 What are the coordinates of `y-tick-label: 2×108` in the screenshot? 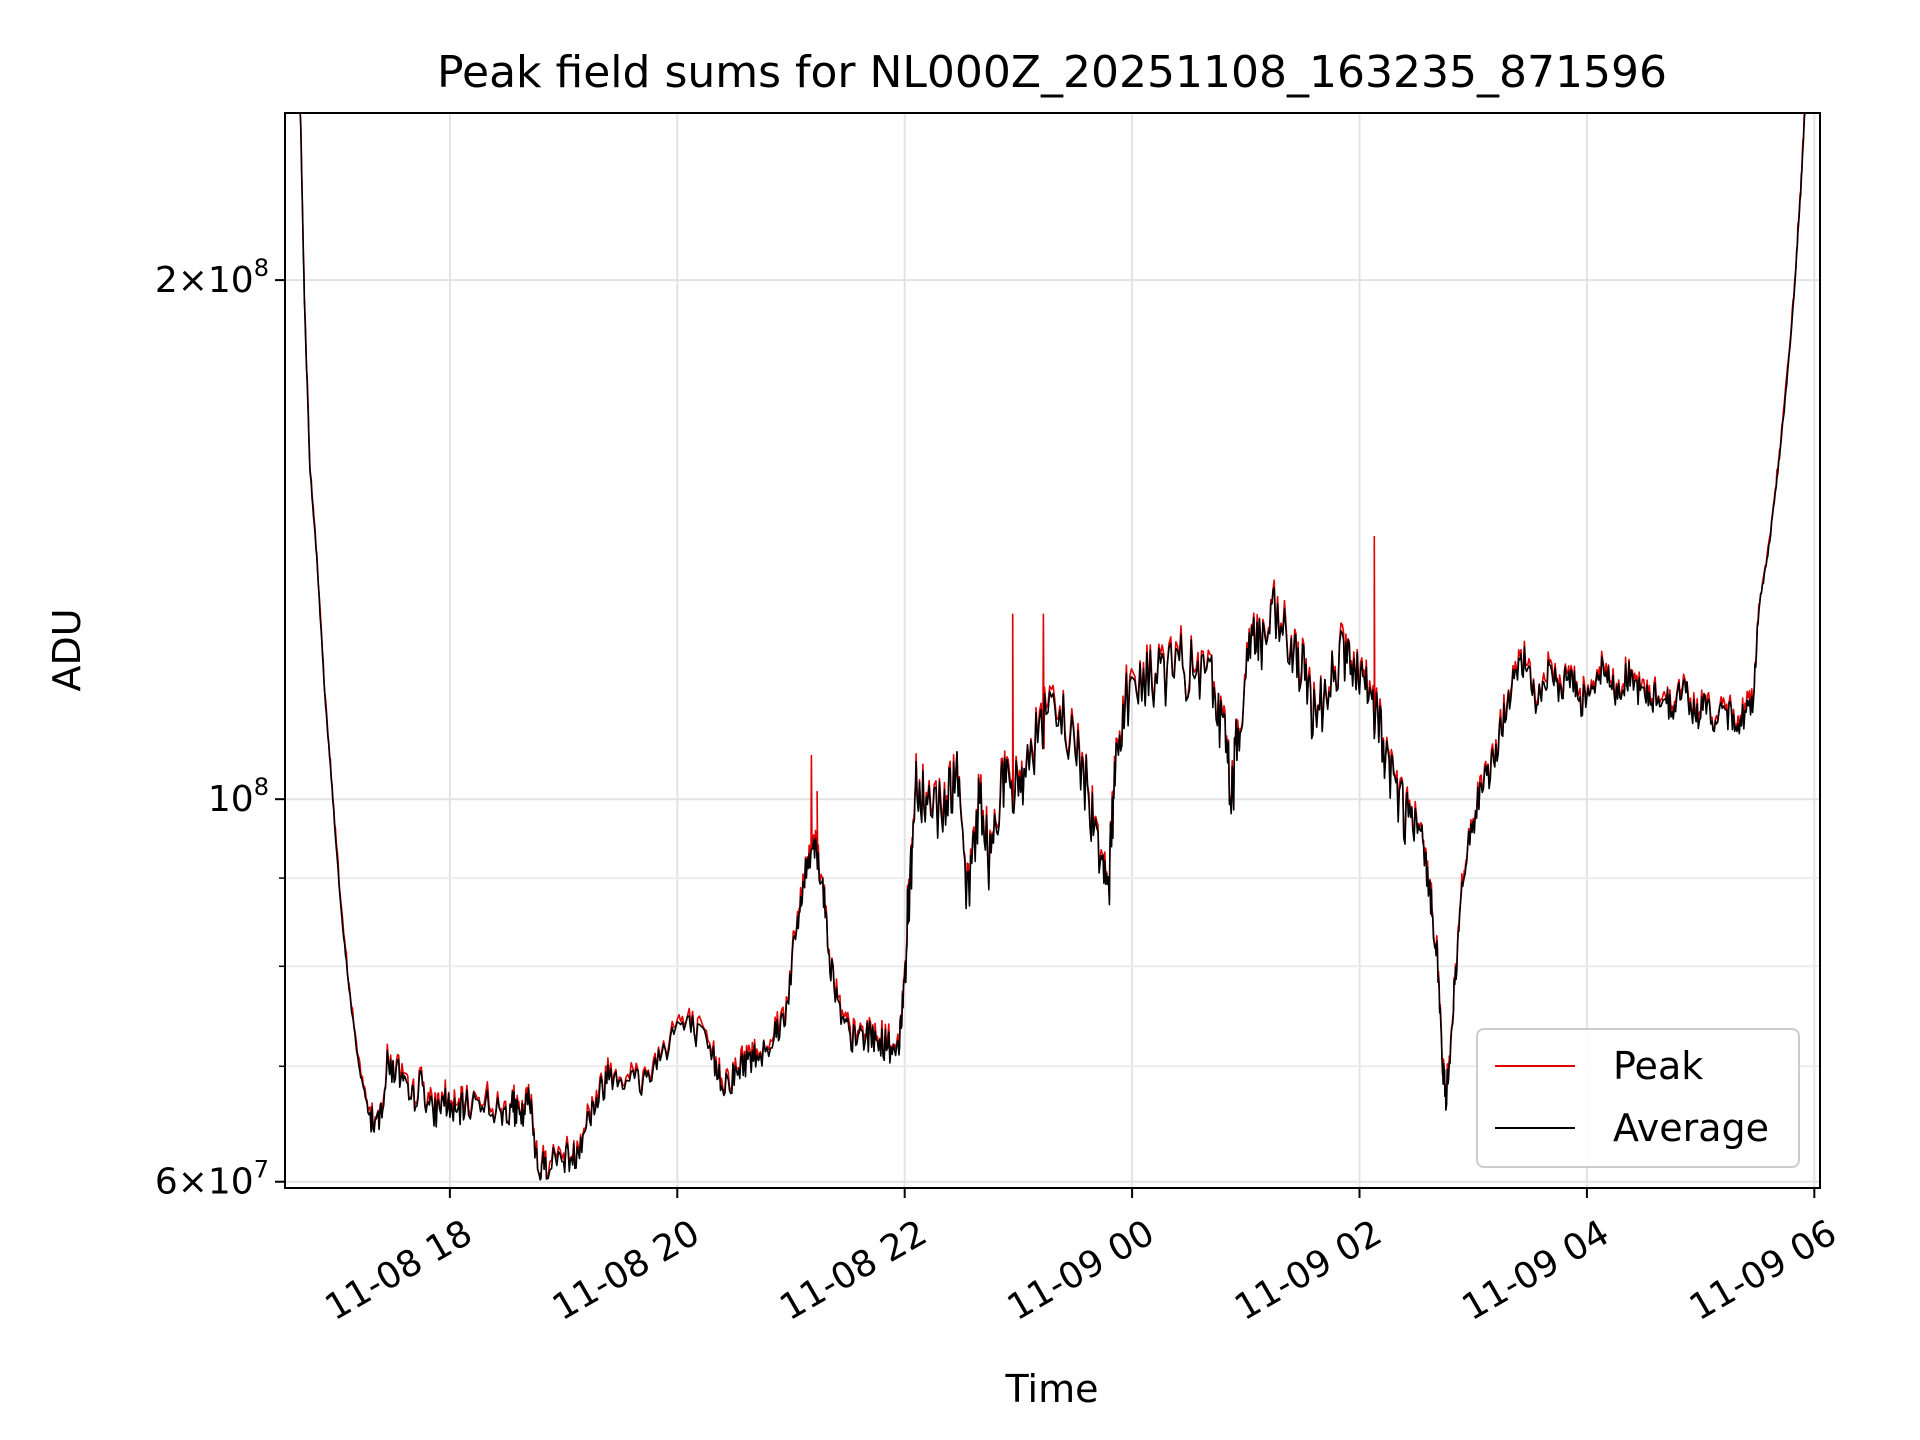 It's located at (212, 277).